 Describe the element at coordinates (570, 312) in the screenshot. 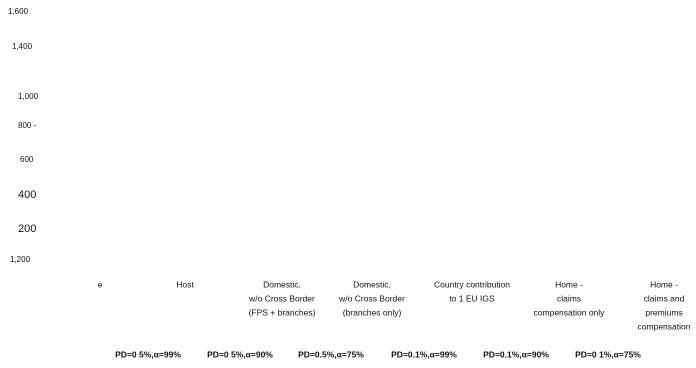

I see `x-tick-label: compensation only` at that location.